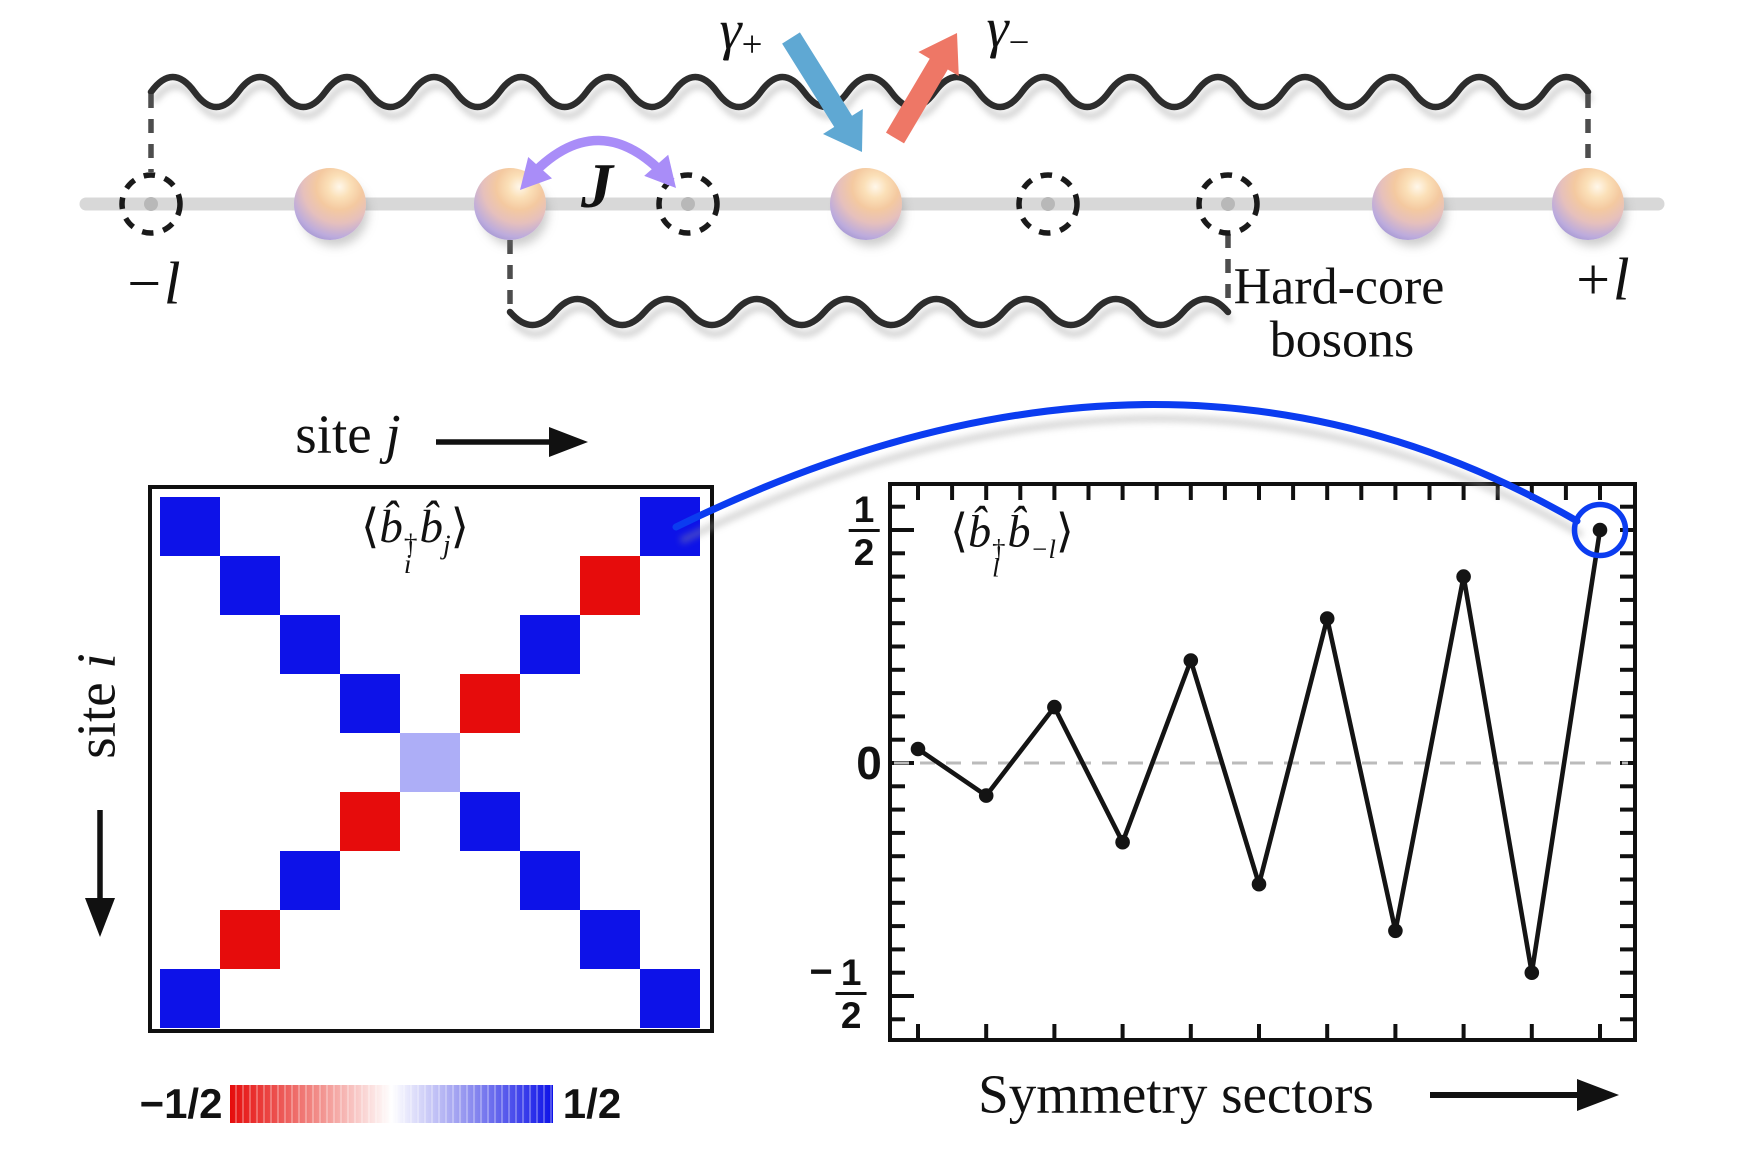 The width and height of the screenshot is (1742, 1150). What do you see at coordinates (310, 880) in the screenshot?
I see `matrix-cell-i7-j3` at bounding box center [310, 880].